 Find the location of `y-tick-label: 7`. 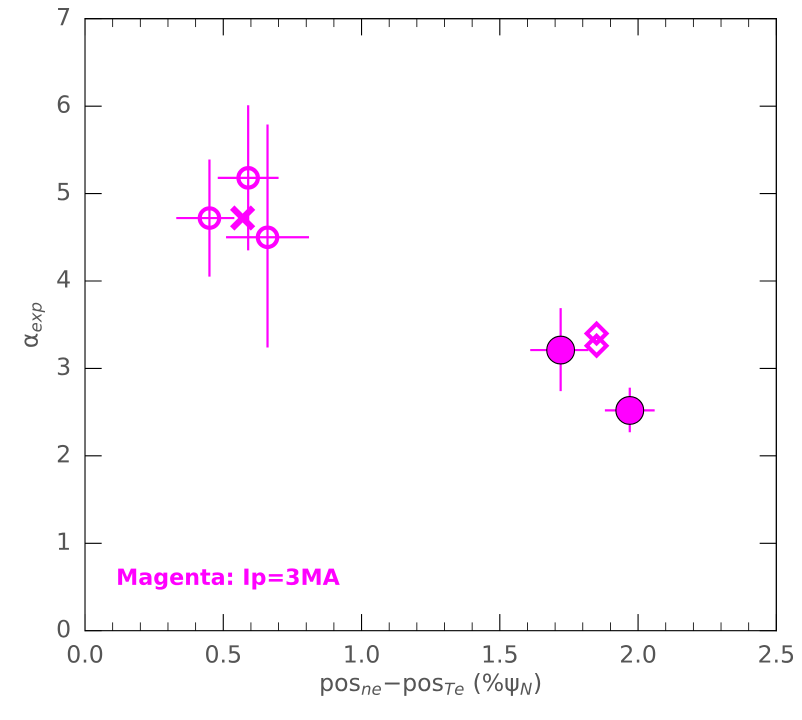

y-tick-label: 7 is located at coordinates (64, 17).